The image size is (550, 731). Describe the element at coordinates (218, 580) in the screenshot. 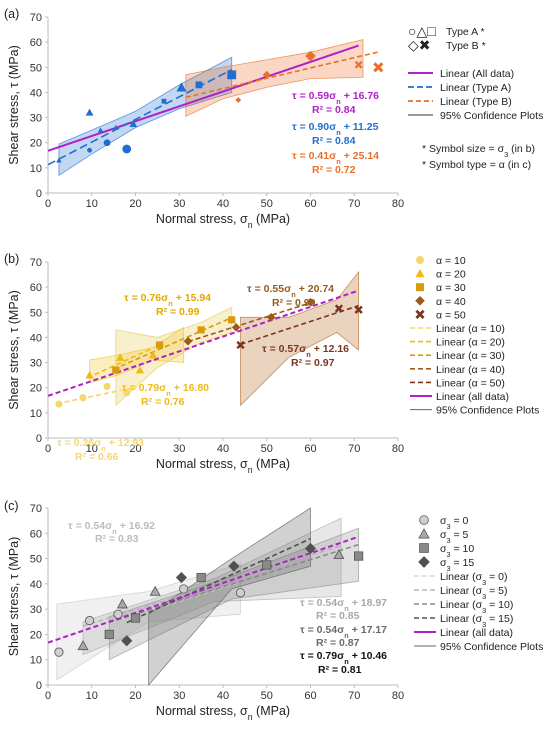

I see `trendline-linear---3---15-` at that location.